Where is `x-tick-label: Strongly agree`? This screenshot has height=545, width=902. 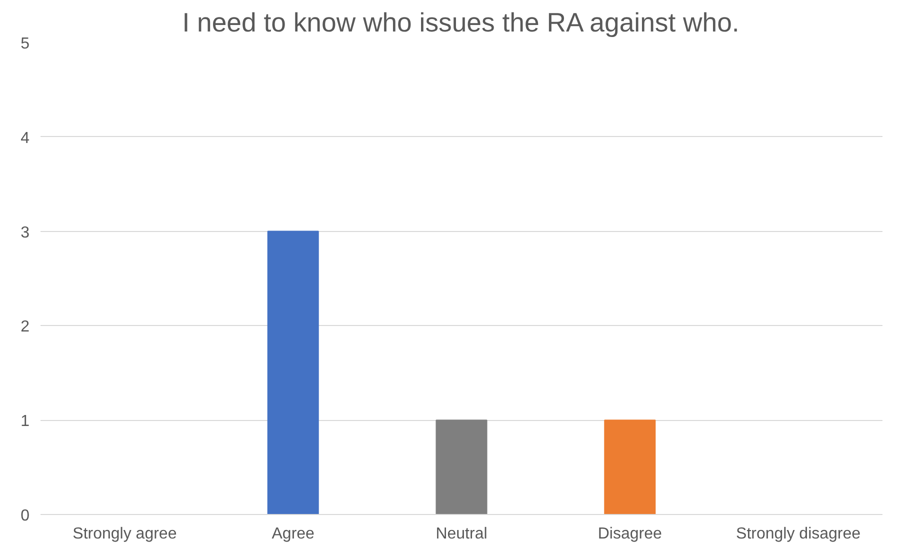
x-tick-label: Strongly agree is located at coordinates (124, 534).